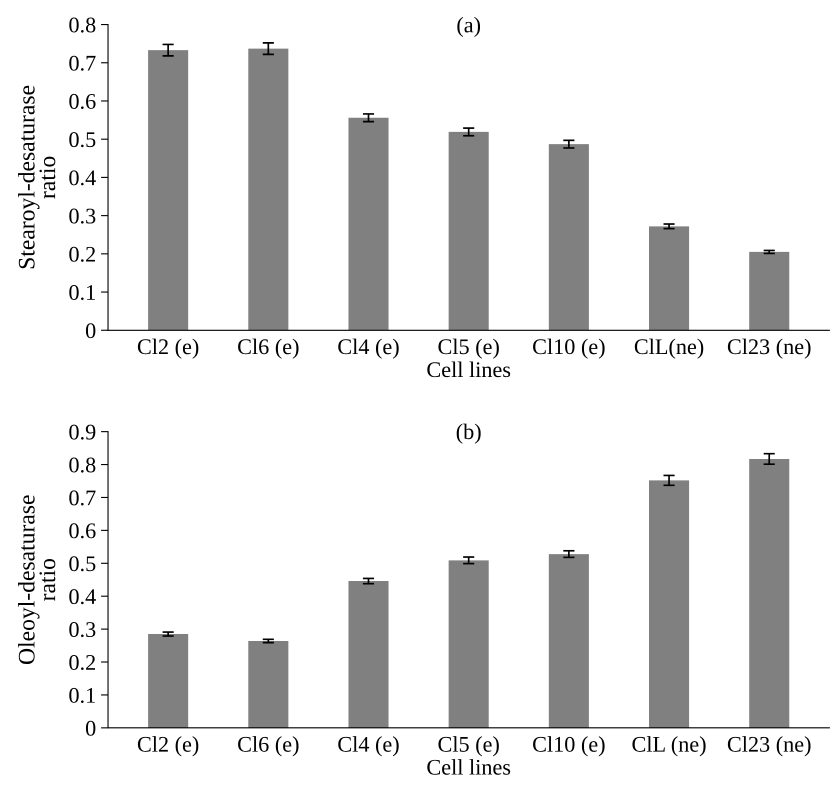 The height and width of the screenshot is (792, 831). I want to click on y-axis-title: Oleoyl-desaturase ratio, so click(37, 579).